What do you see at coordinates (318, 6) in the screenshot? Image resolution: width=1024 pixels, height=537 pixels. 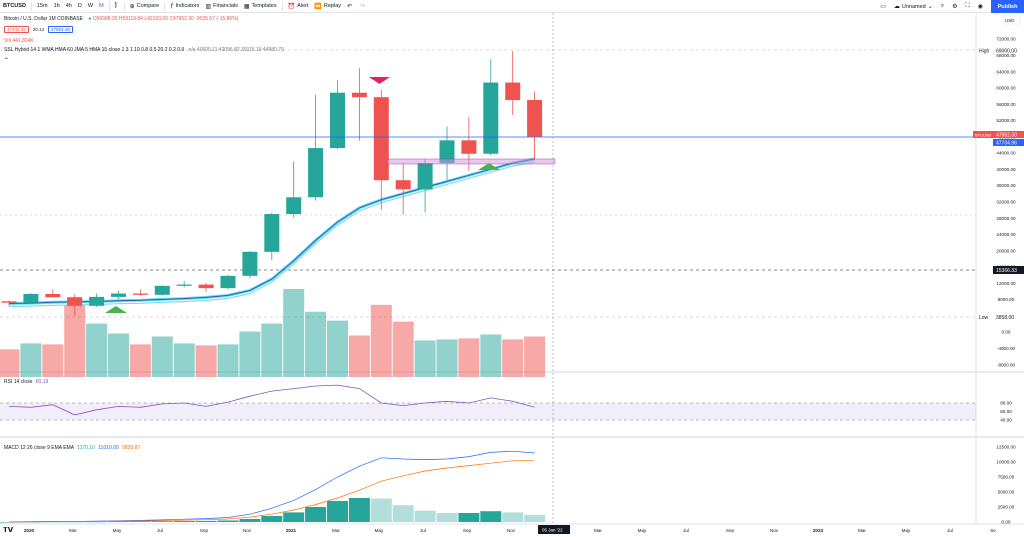 I see `replay-icon: ⏪` at bounding box center [318, 6].